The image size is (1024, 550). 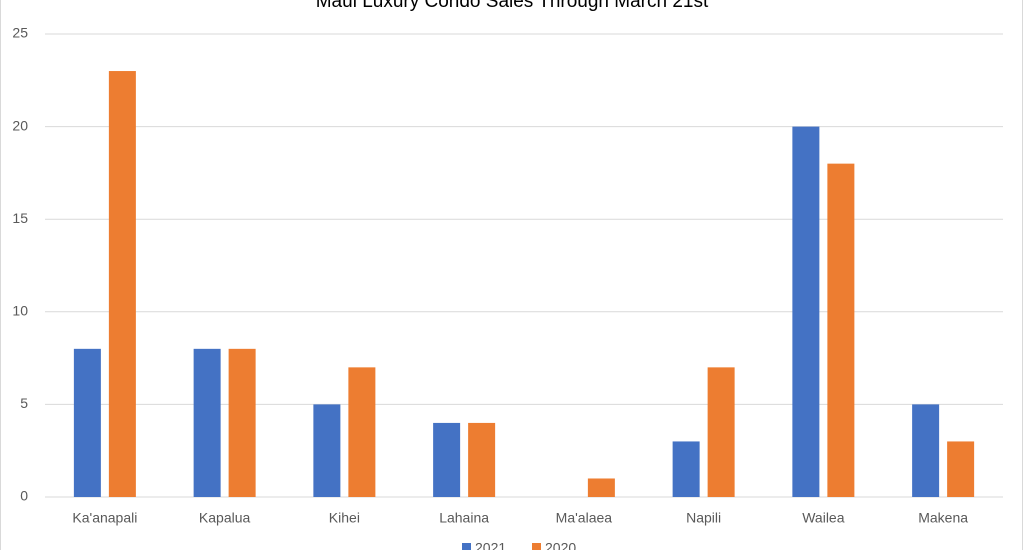 What do you see at coordinates (24, 496) in the screenshot?
I see `y-tick-label: 0` at bounding box center [24, 496].